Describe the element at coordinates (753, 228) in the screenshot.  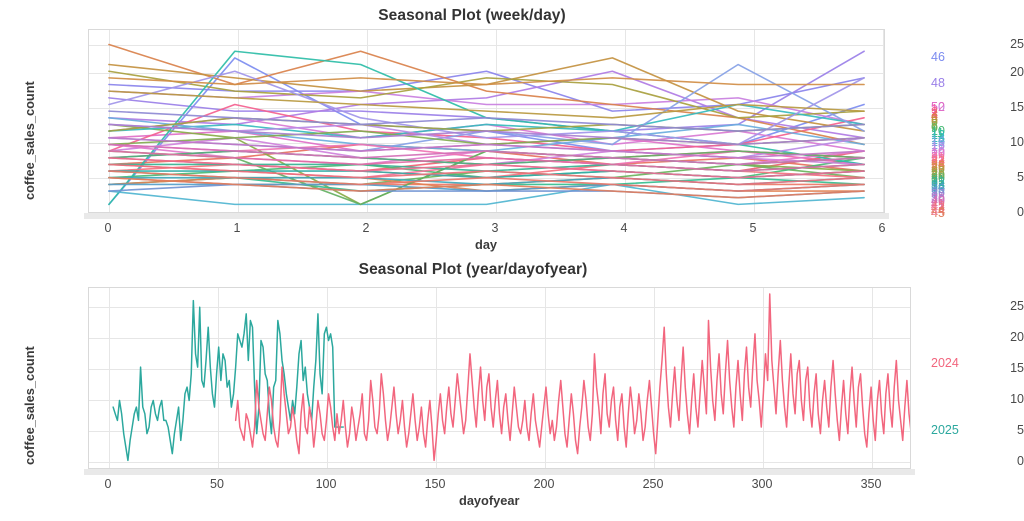
I see `panel-1-xtick-5: 5` at that location.